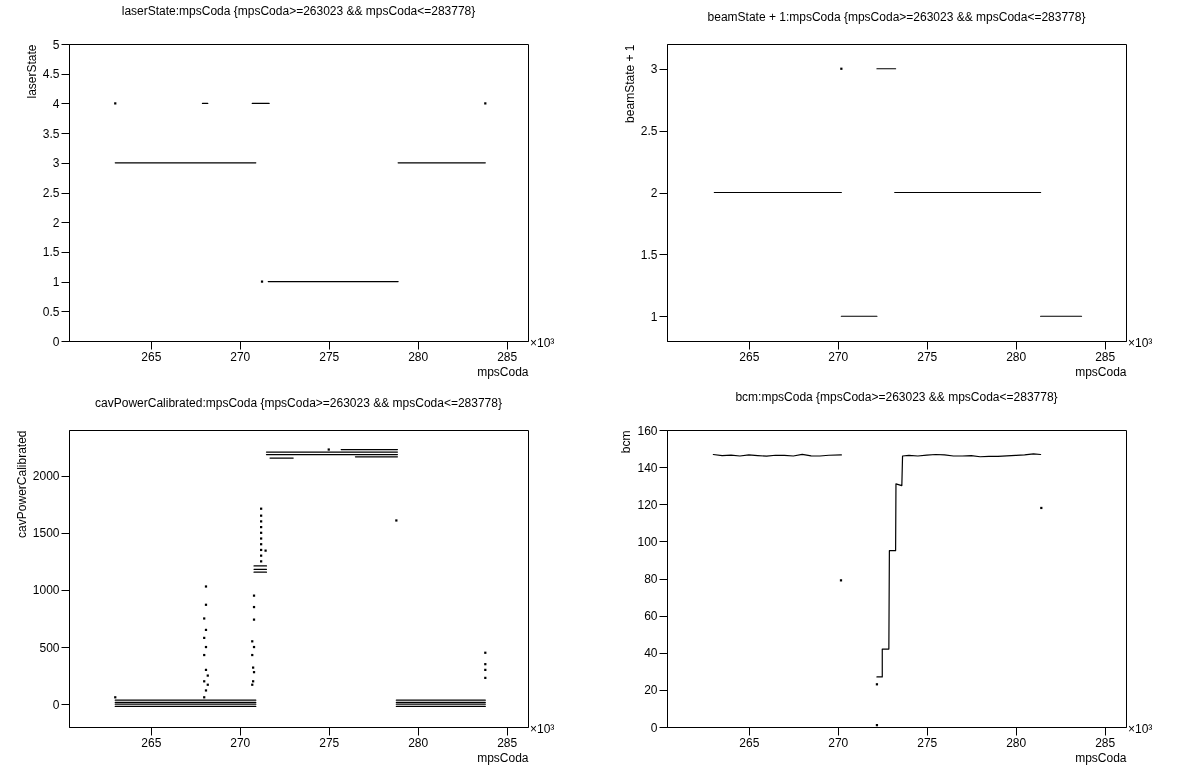  Describe the element at coordinates (651, 616) in the screenshot. I see `y-tick-label: 60` at that location.